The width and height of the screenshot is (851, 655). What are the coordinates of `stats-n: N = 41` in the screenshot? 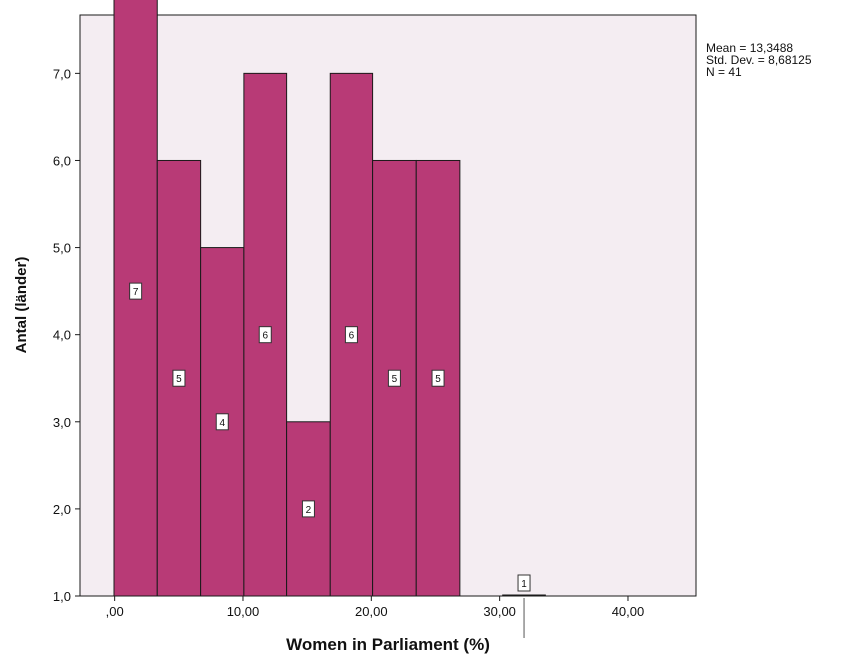 It's located at (724, 72).